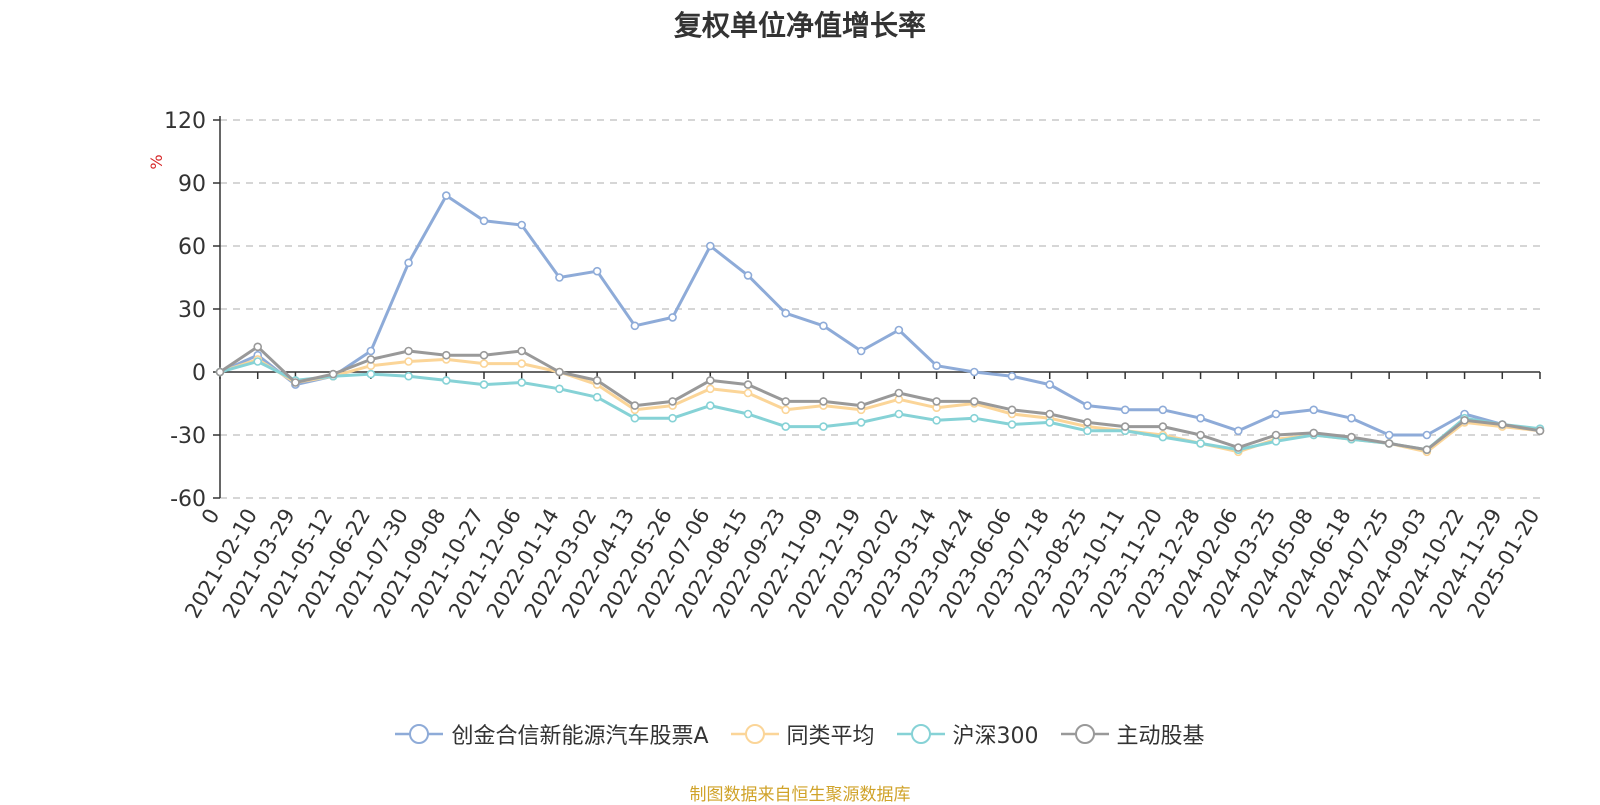 The height and width of the screenshot is (805, 1600). I want to click on legend-swatch-active-equity-icon, so click(1084, 734).